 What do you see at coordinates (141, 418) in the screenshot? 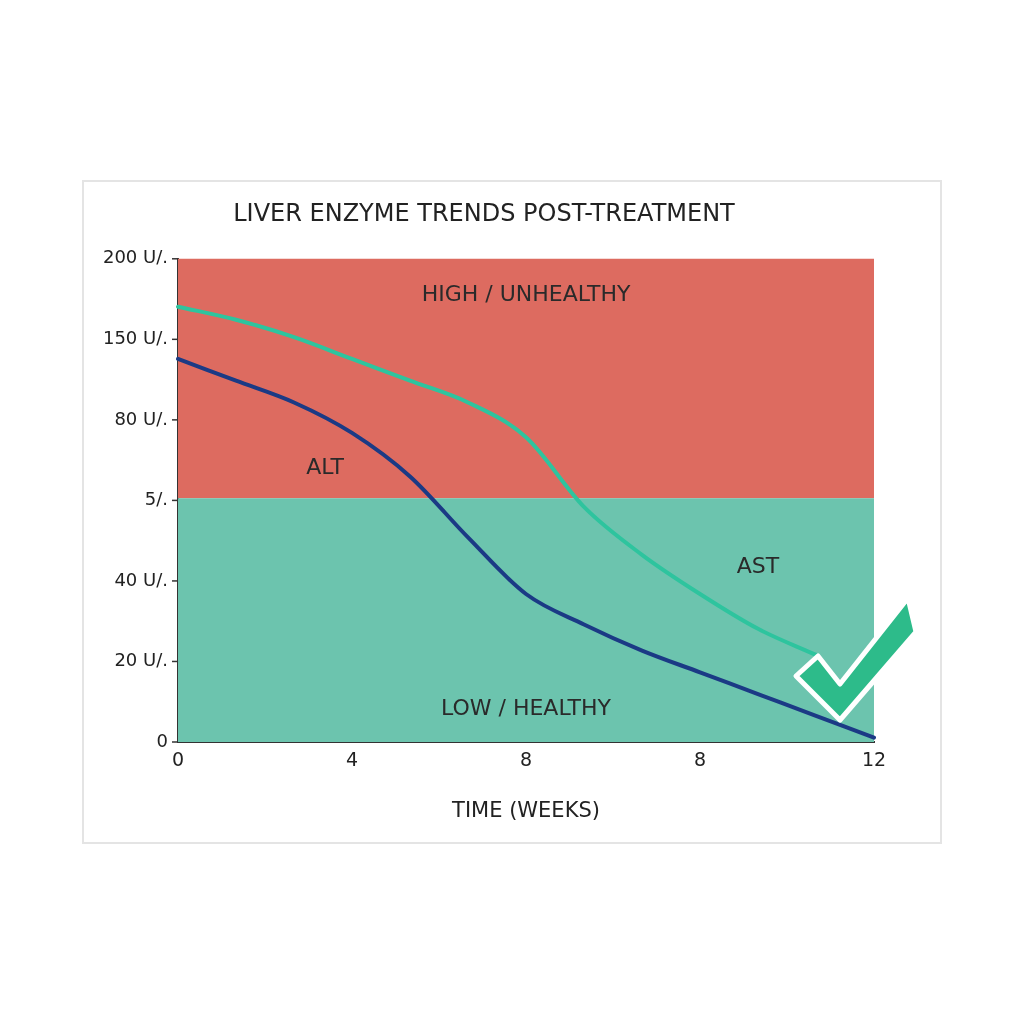
I see `text: 80 U/.` at bounding box center [141, 418].